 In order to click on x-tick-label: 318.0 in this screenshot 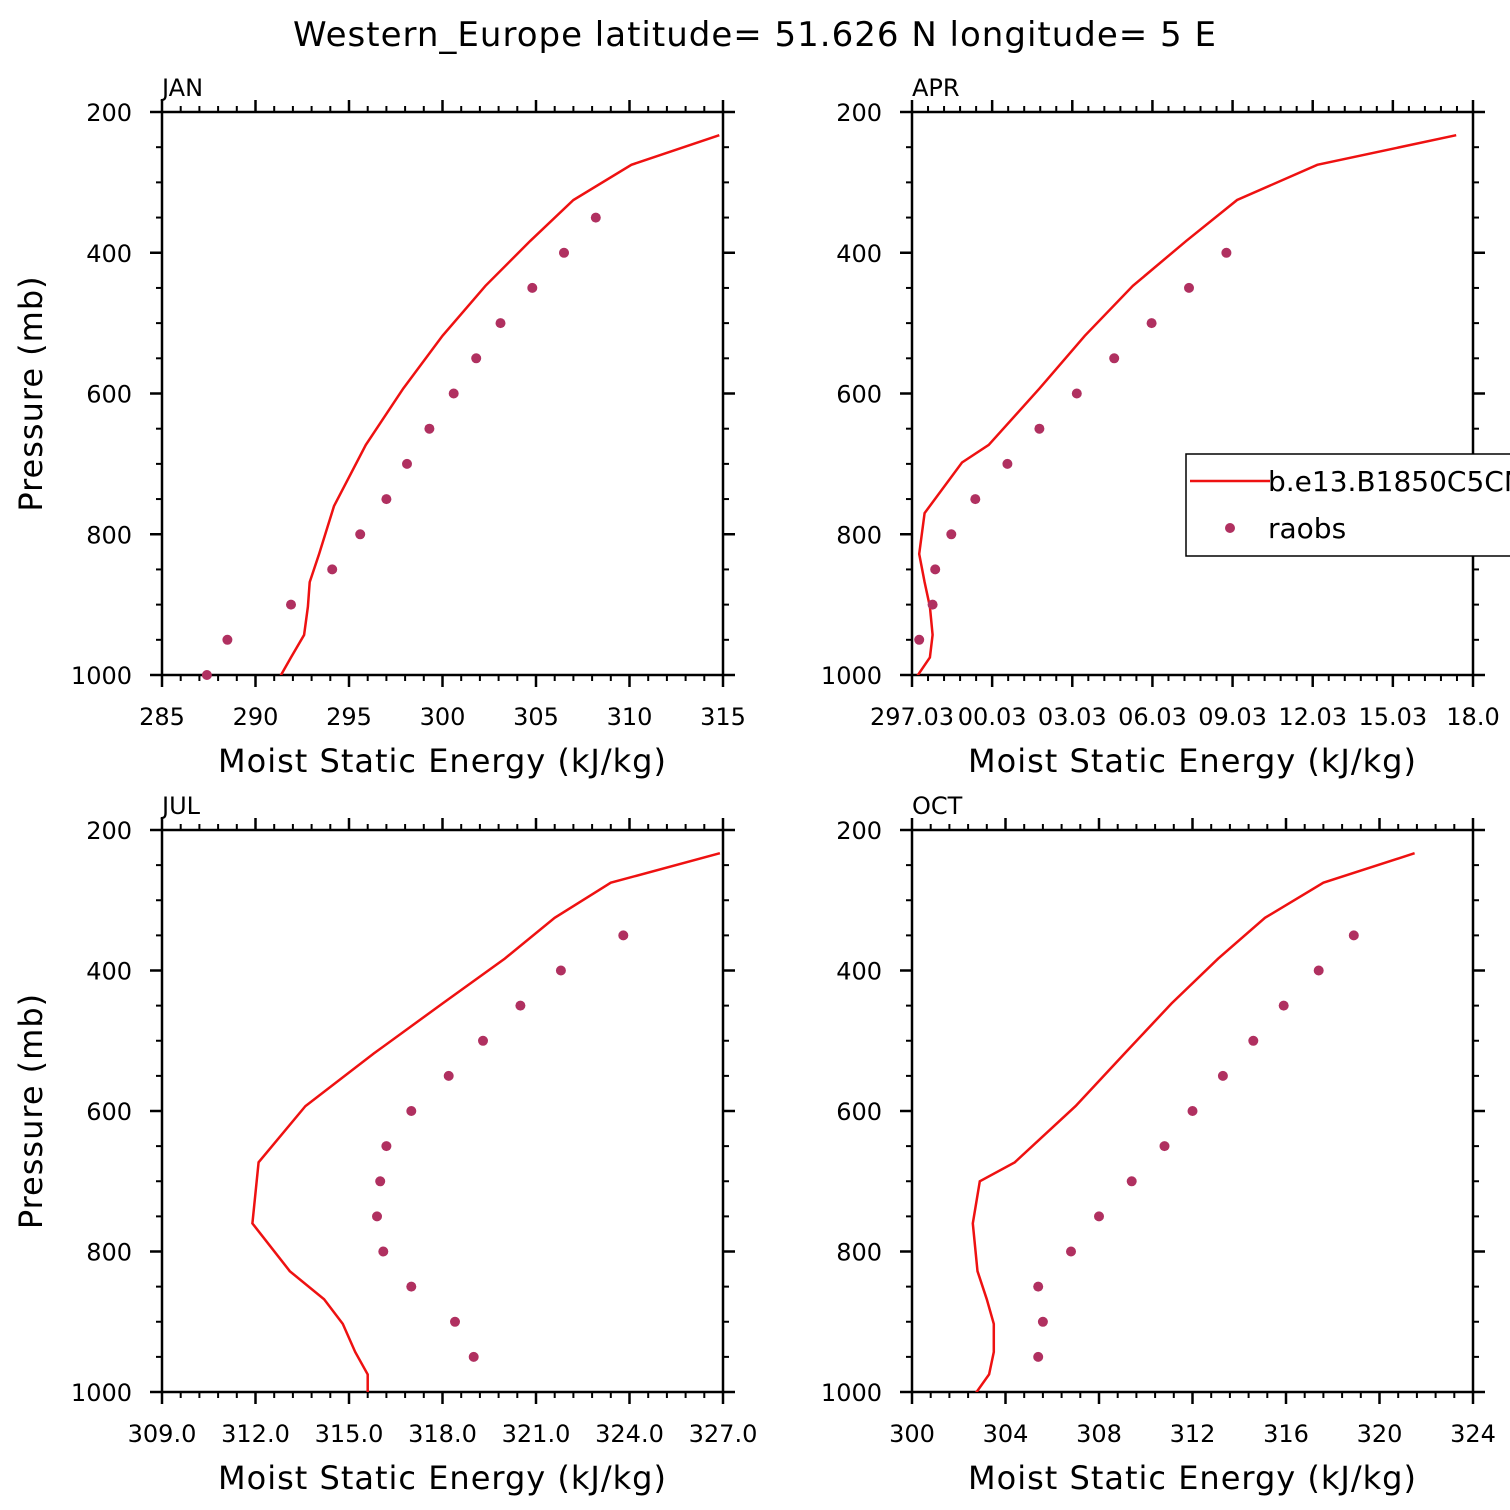, I will do `click(442, 1434)`.